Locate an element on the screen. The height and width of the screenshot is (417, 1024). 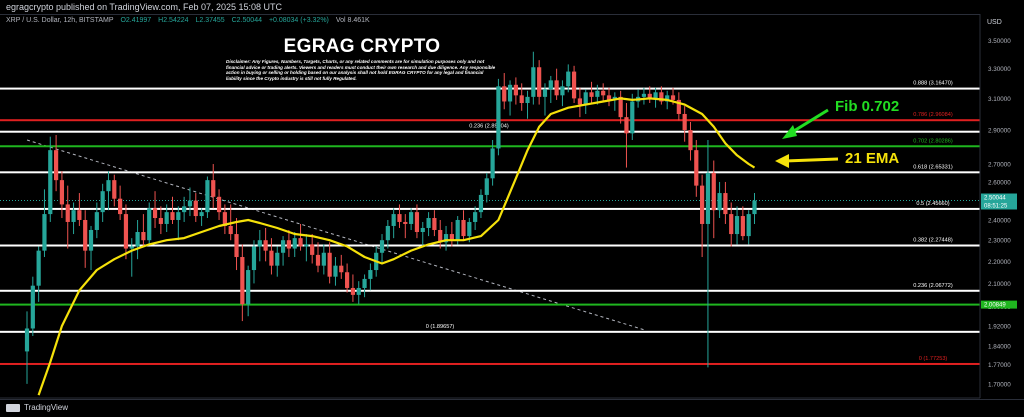
callout-arrows is located at coordinates (807, 138).